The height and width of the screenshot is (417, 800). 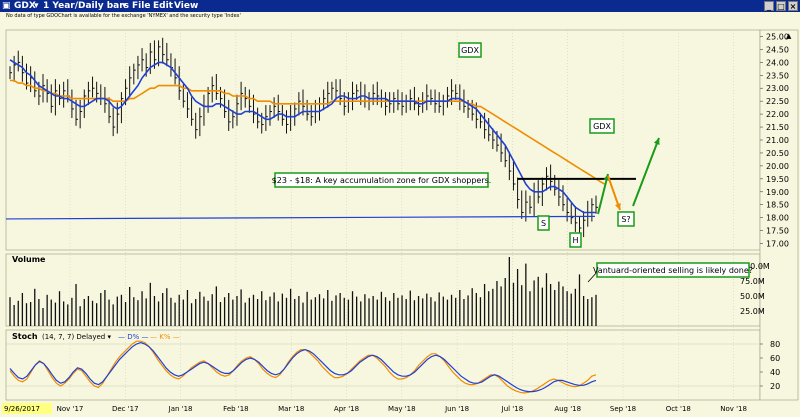 What do you see at coordinates (133, 337) in the screenshot?
I see `stoch-legend-d: — D% —` at bounding box center [133, 337].